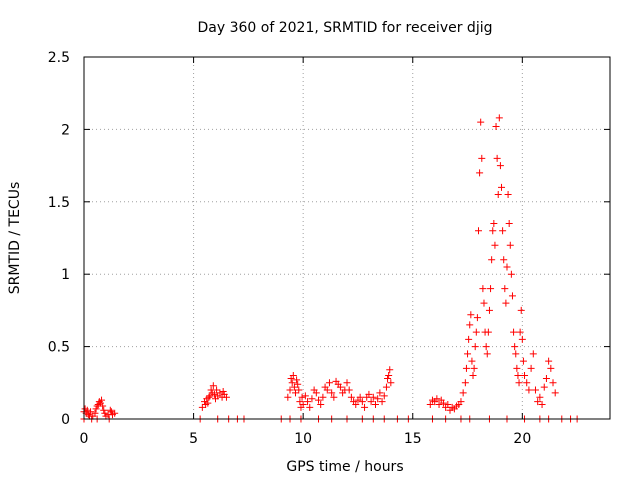 The image size is (640, 480). Describe the element at coordinates (344, 467) in the screenshot. I see `x-axis-label: GPS time / hours` at that location.